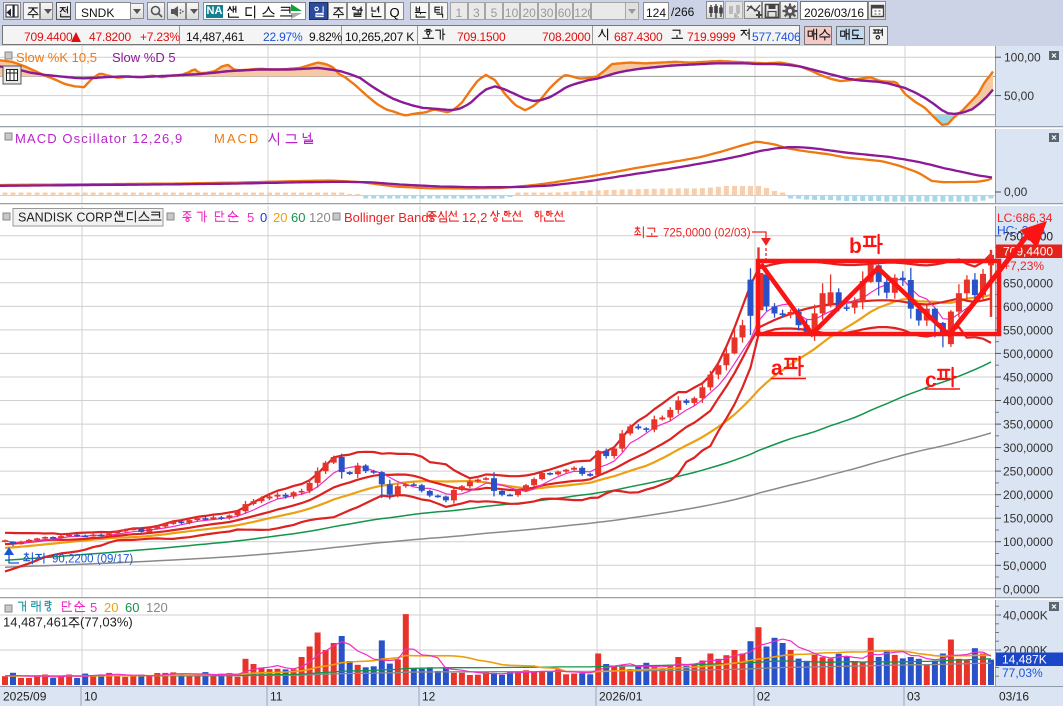 This screenshot has width=1063, height=706. What do you see at coordinates (276, 697) in the screenshot?
I see `svg-text: 11` at bounding box center [276, 697].